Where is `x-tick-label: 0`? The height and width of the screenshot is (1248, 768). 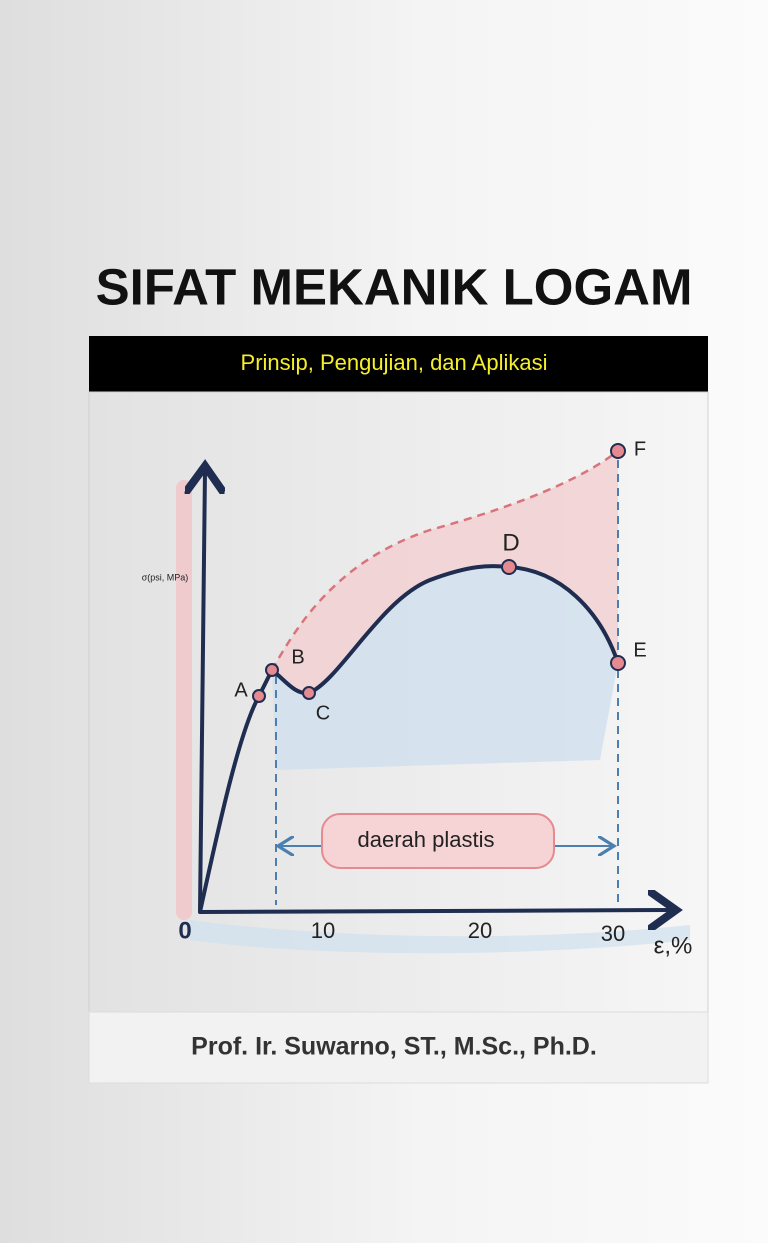 x-tick-label: 0 is located at coordinates (184, 930).